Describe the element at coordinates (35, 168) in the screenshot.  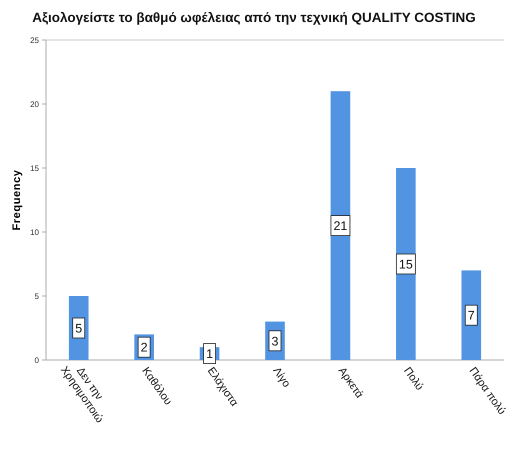
I see `y-tick-label: 15` at that location.